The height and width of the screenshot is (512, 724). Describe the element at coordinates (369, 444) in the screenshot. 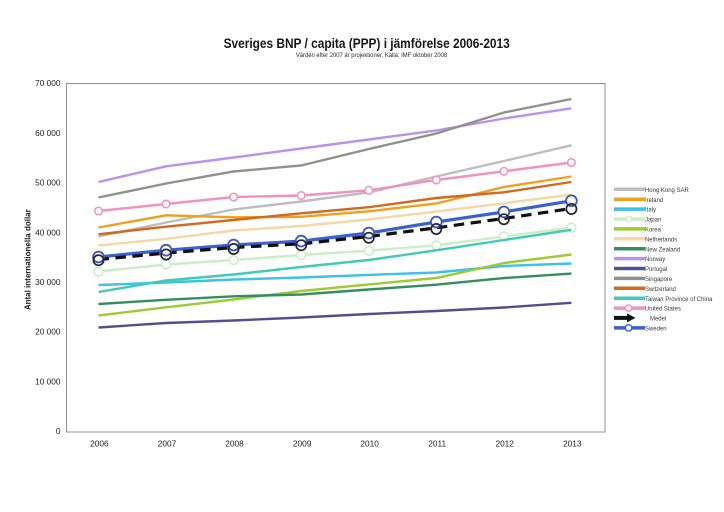

I see `svg-text: 2010` at that location.